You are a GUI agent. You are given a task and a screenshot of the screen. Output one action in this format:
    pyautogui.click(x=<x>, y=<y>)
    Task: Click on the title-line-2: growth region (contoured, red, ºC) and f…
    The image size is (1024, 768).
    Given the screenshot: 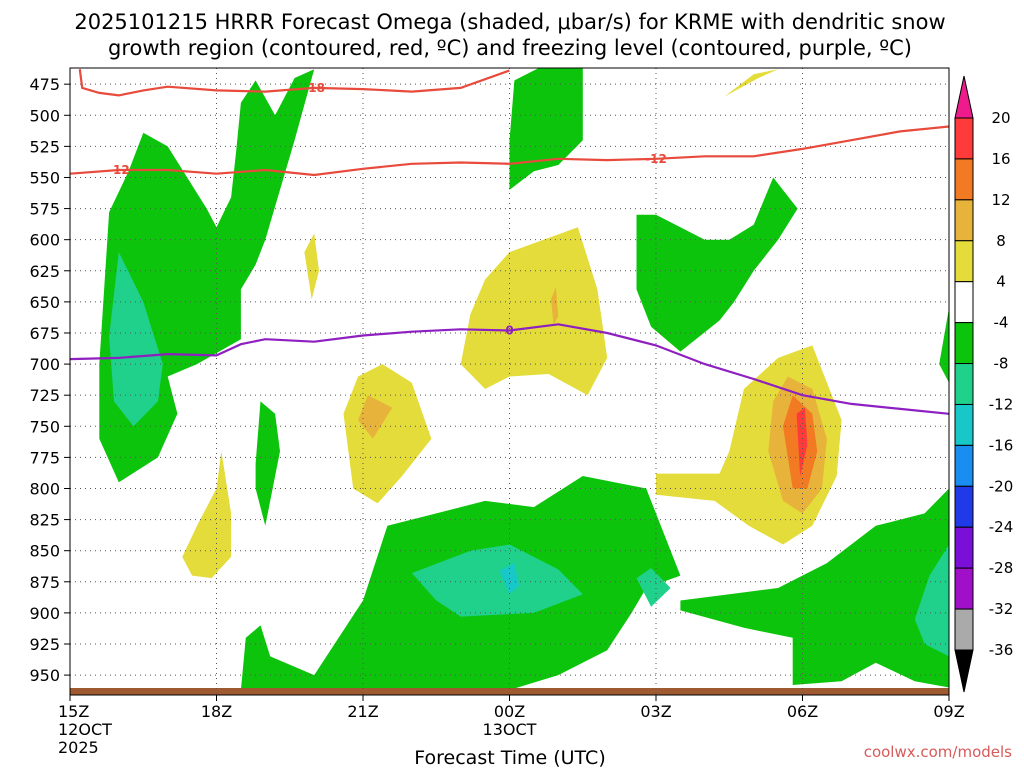 What is the action you would take?
    pyautogui.click(x=510, y=48)
    